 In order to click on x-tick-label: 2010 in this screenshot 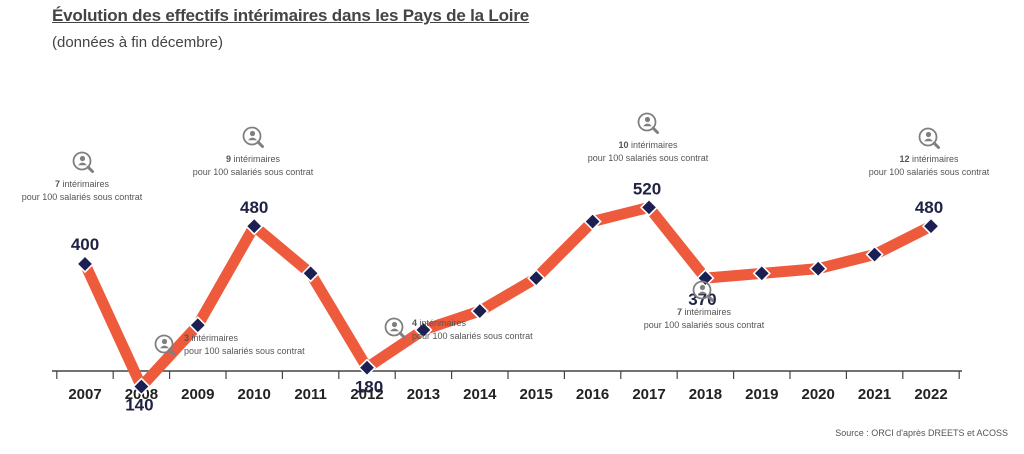, I will do `click(254, 394)`.